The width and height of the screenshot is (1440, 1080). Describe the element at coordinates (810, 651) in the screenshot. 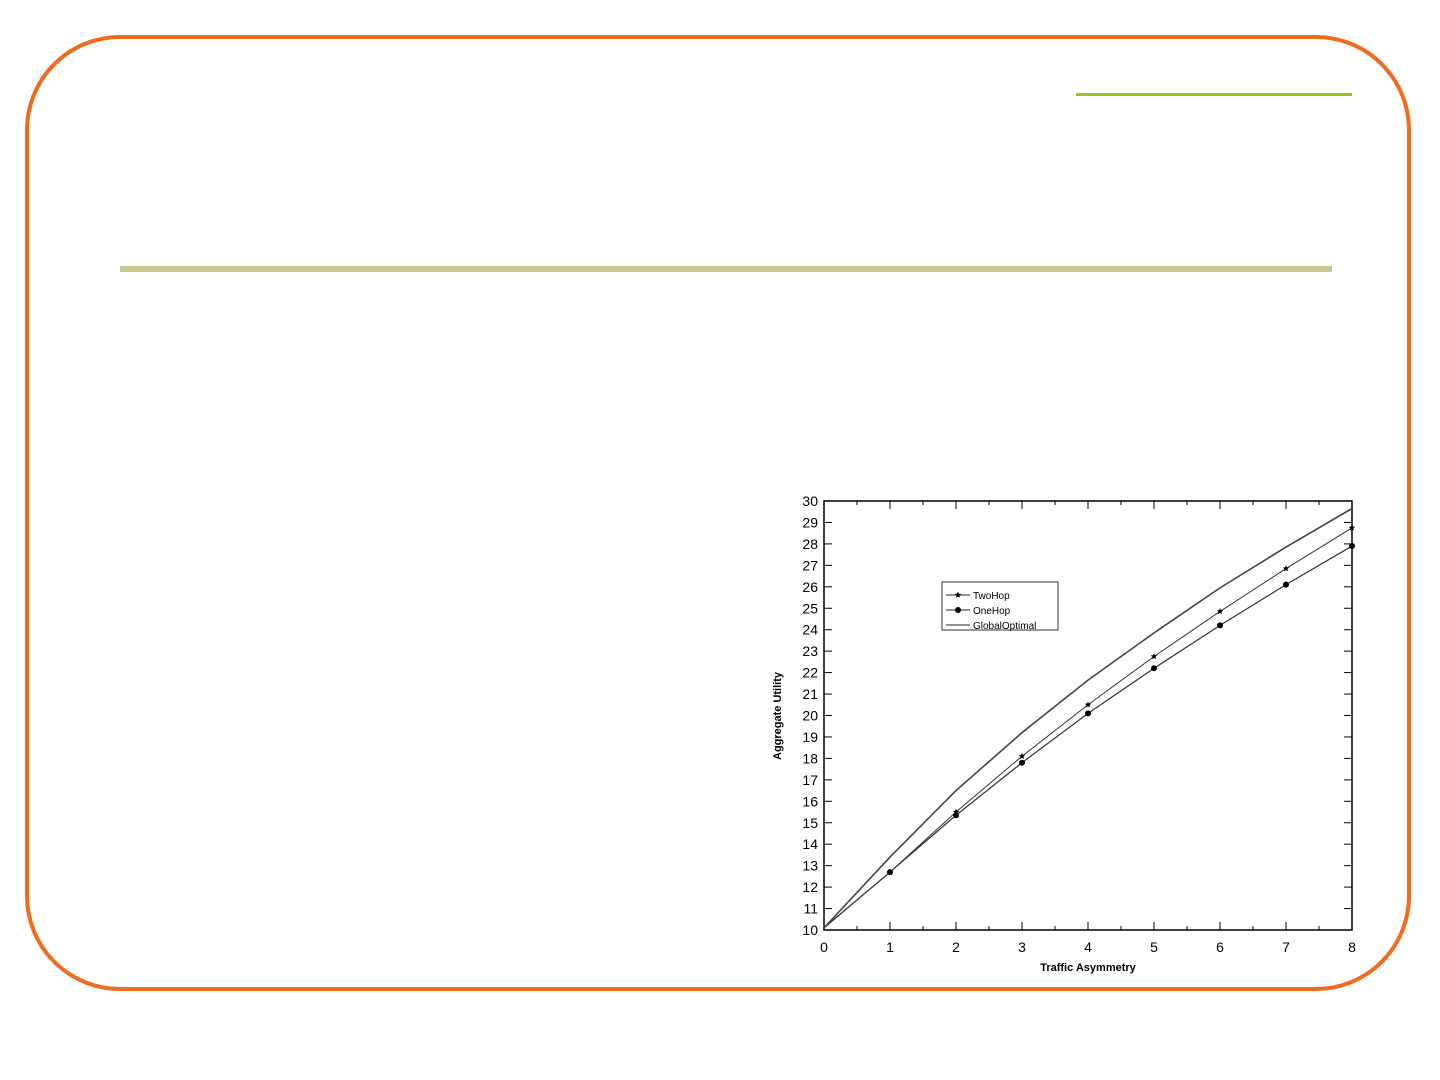

I see `y-tick-label: 23` at that location.